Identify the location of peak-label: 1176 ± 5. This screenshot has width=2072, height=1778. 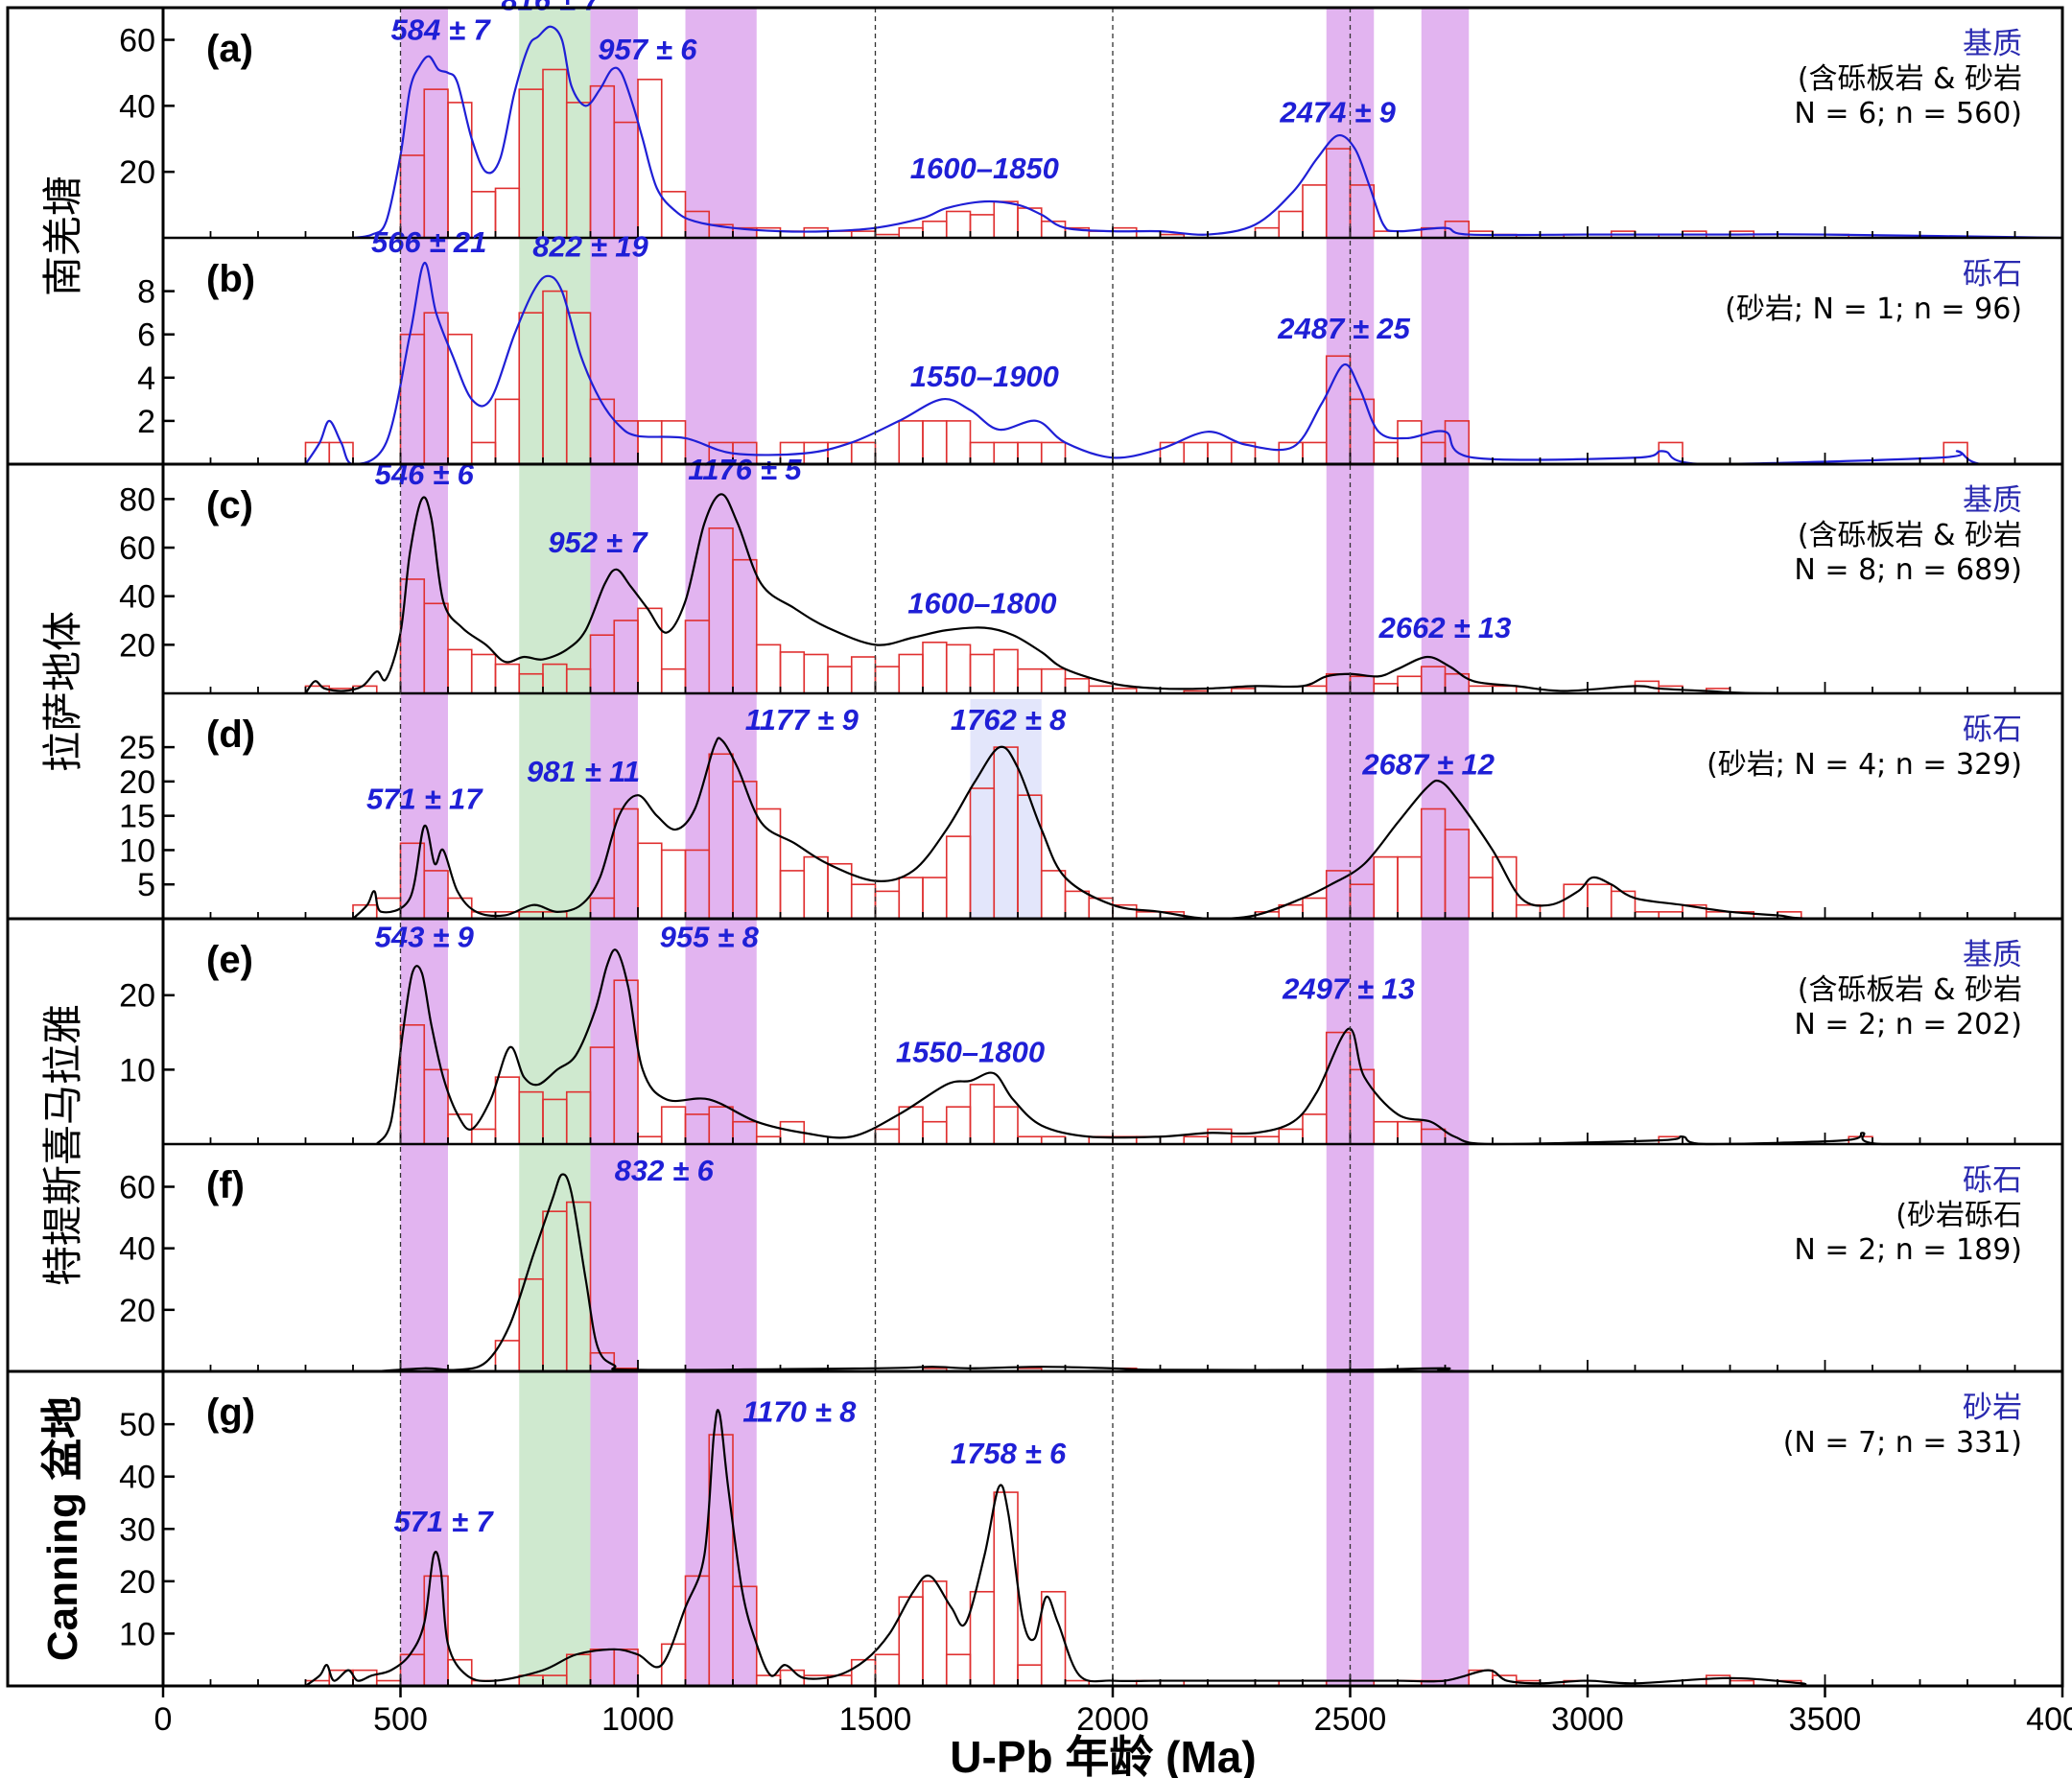
(745, 469).